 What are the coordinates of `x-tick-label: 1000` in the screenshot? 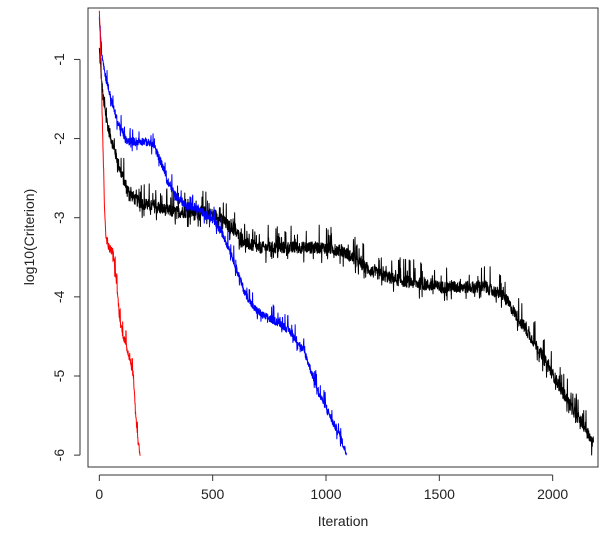 It's located at (325, 494).